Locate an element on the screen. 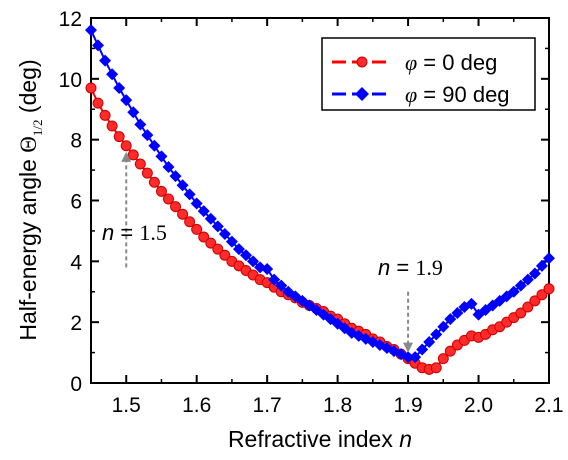 The width and height of the screenshot is (568, 460). x-tick-label: 1.6 is located at coordinates (196, 405).